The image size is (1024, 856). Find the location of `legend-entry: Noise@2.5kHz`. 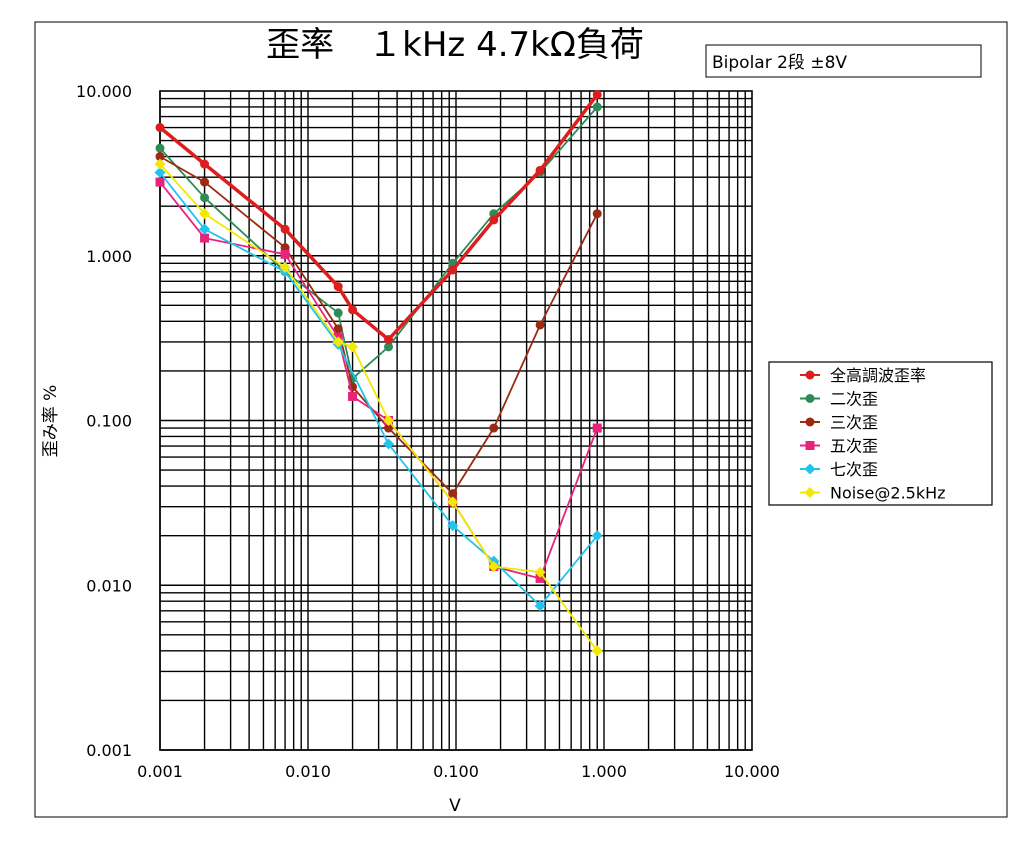

legend-entry: Noise@2.5kHz is located at coordinates (873, 493).